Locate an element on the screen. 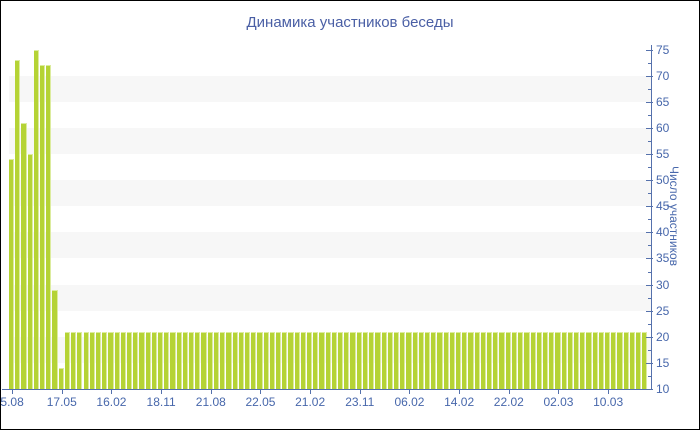  x-axis-line is located at coordinates (327, 389).